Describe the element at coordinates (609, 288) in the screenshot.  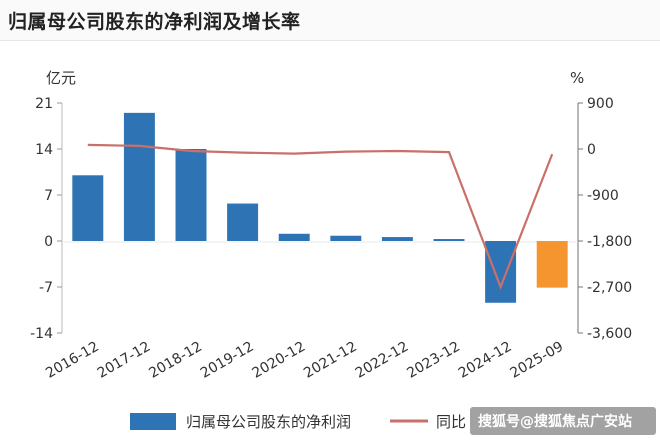
I see `right-tick-label: -2,700` at that location.